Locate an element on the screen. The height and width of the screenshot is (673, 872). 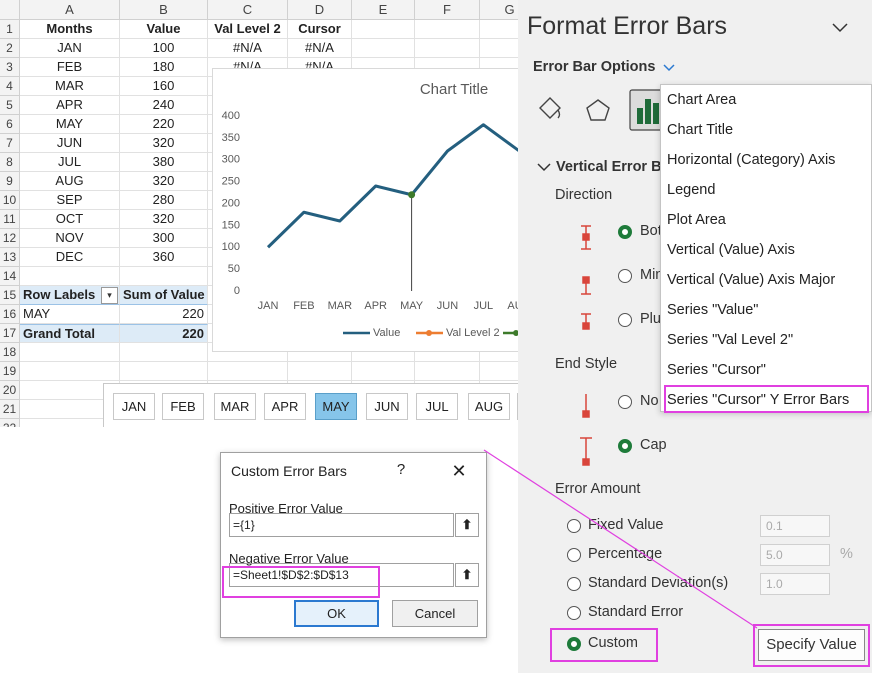
dropdown-item: Vertical (Value) Axis is located at coordinates (731, 250).